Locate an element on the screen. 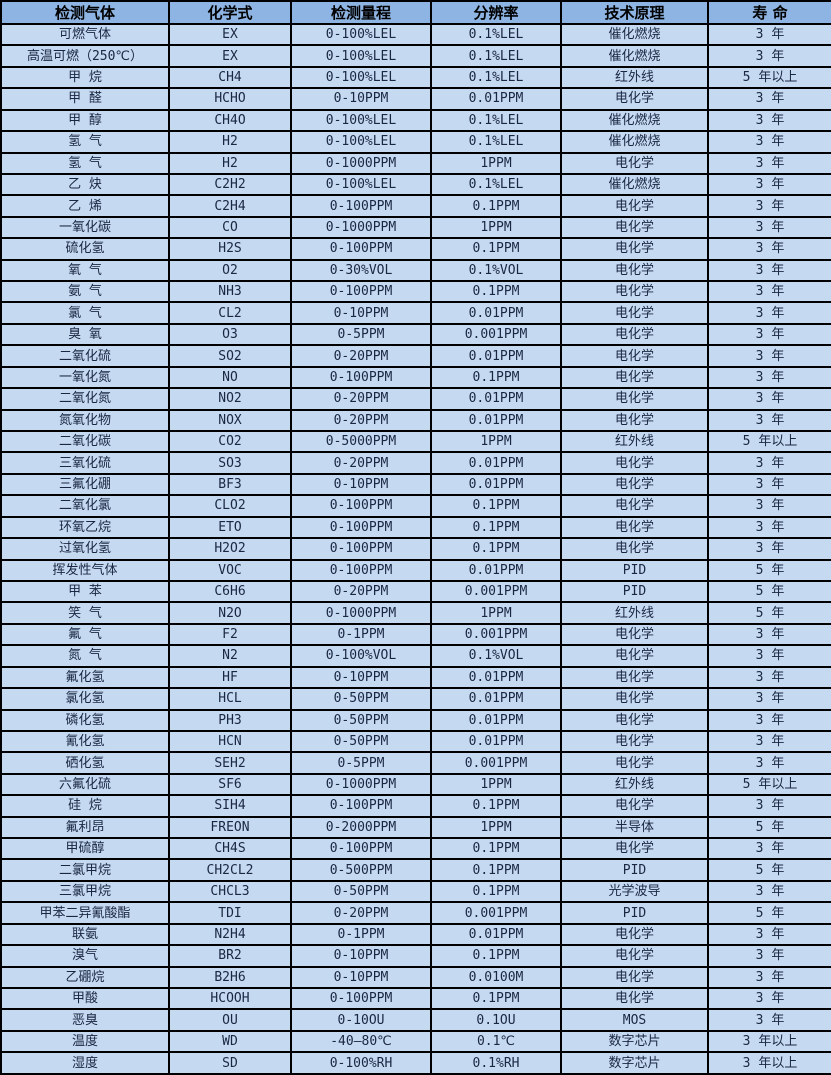 The image size is (831, 1075). gas-name-cell: 甲 烷 is located at coordinates (85, 77).